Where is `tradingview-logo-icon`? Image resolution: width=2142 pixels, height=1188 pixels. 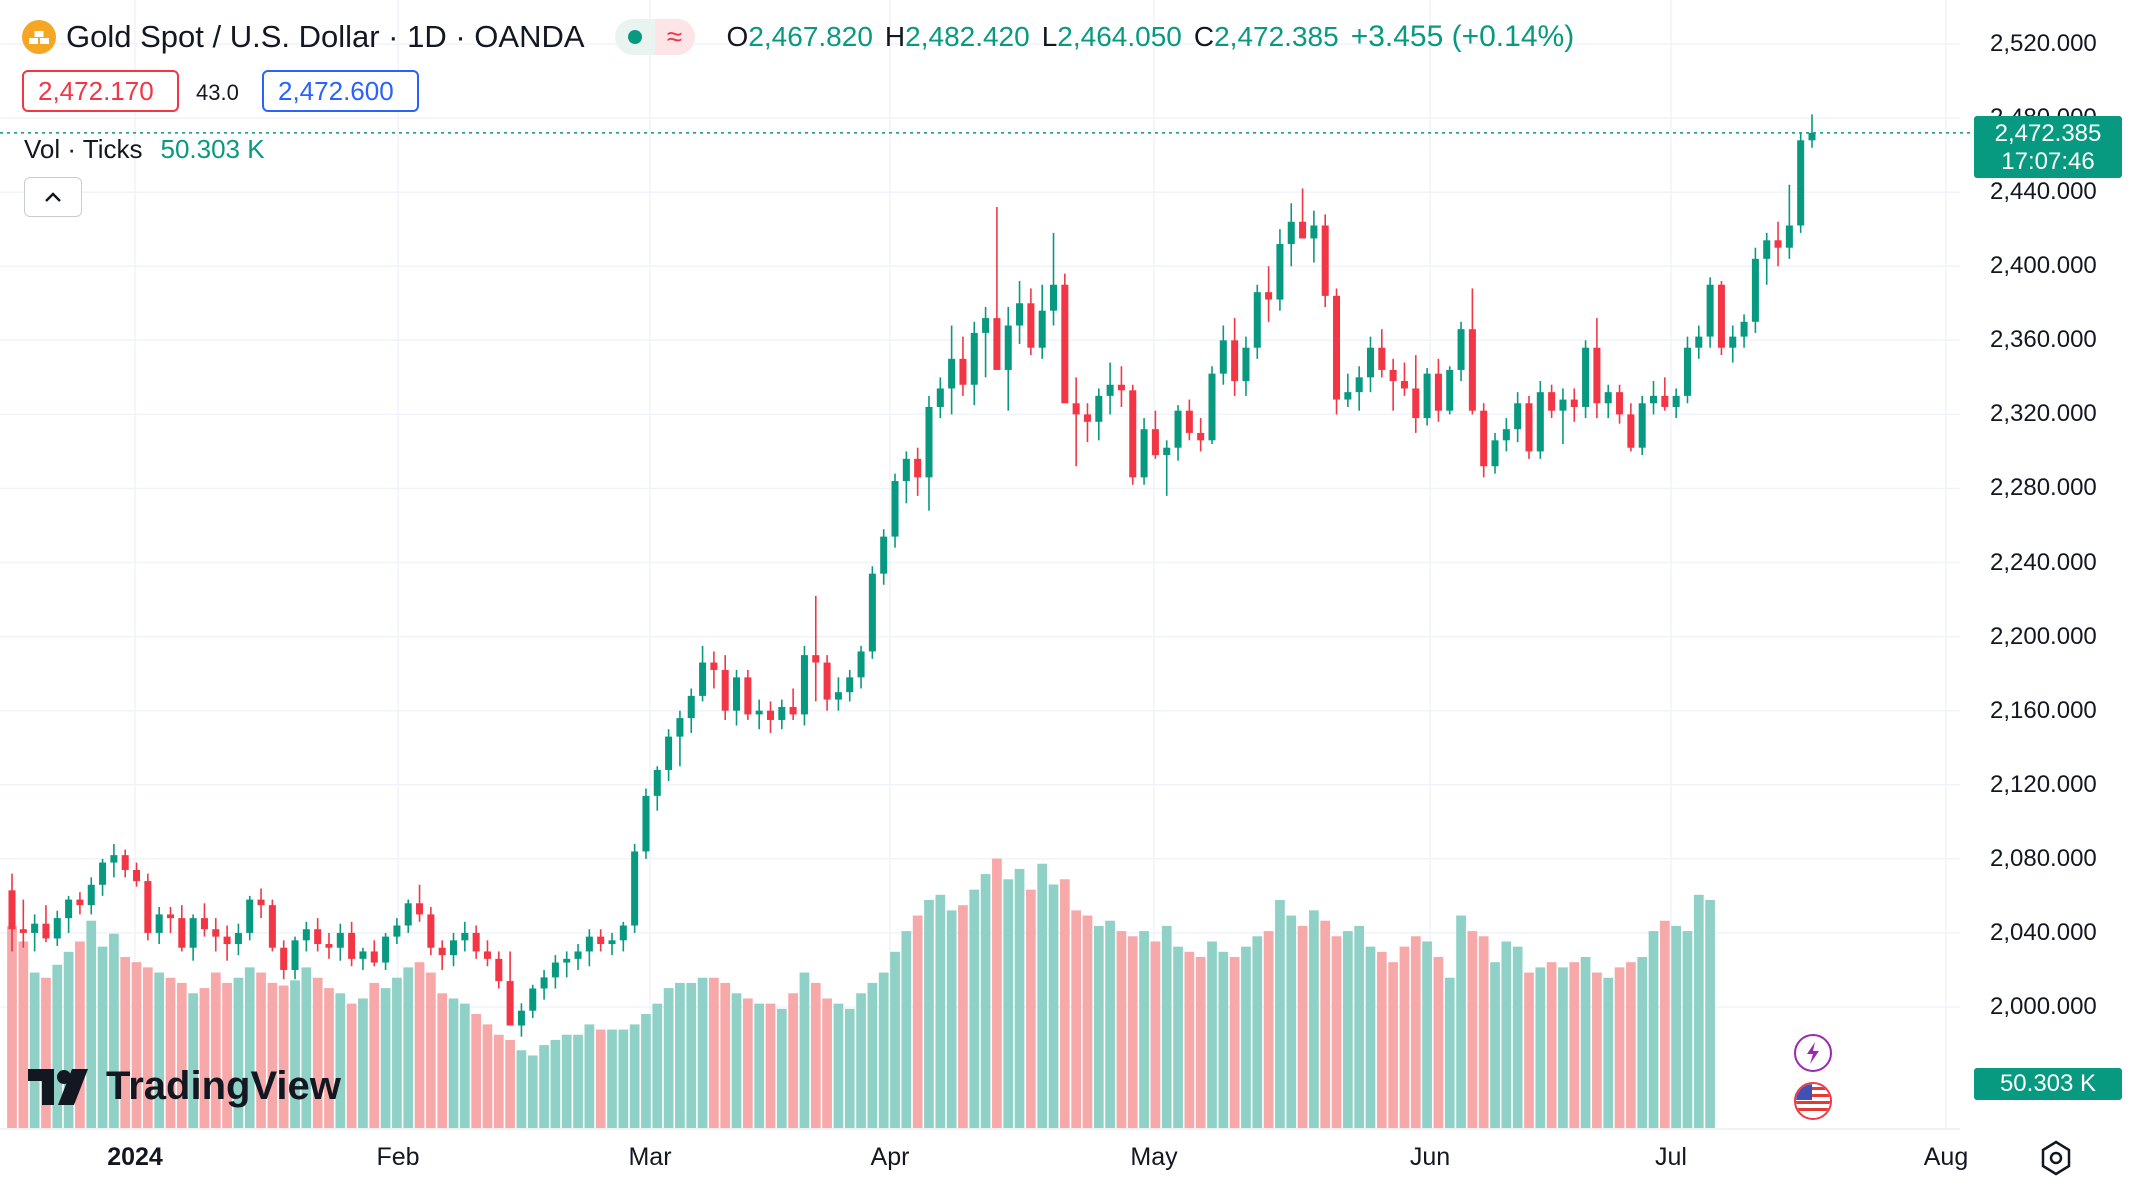
tradingview-logo-icon is located at coordinates (58, 1086).